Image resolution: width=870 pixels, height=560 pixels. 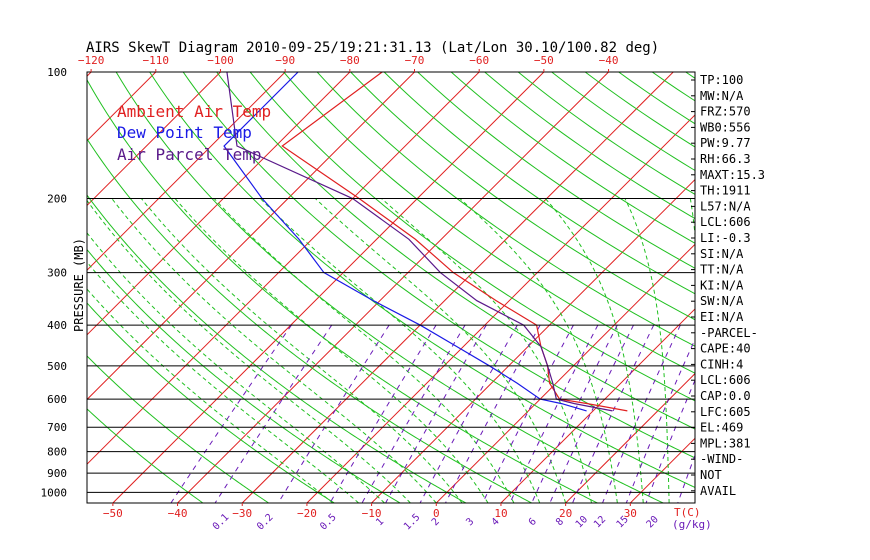 I want to click on pressure-tick-label: 800, so click(x=57, y=452).